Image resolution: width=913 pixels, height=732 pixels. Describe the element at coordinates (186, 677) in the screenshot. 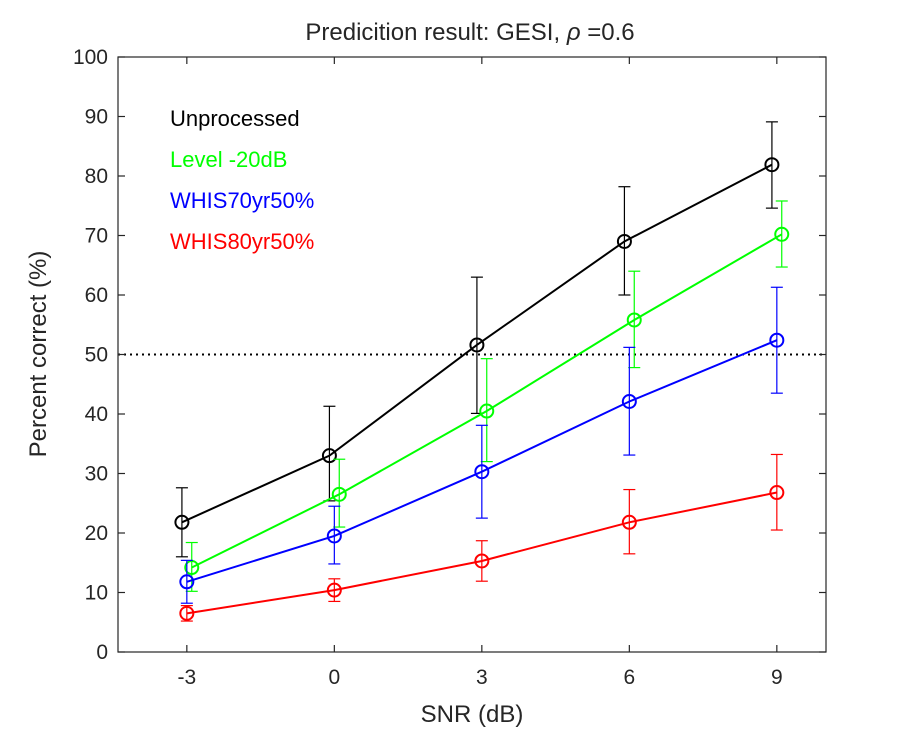

I see `x-tick-label: -3` at that location.